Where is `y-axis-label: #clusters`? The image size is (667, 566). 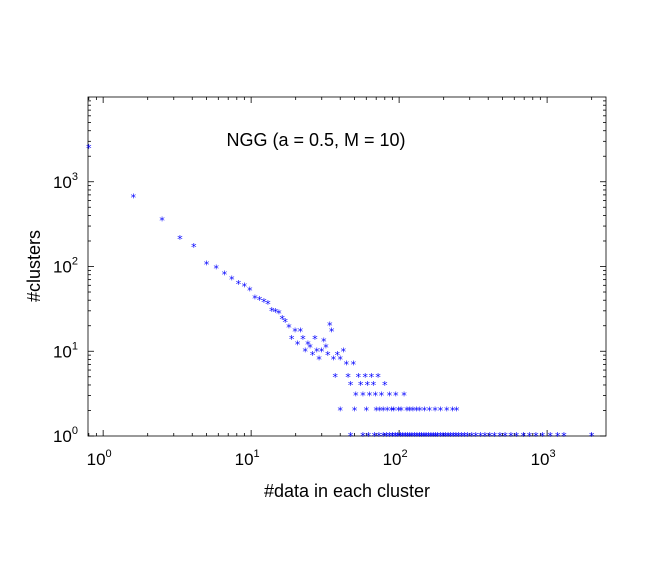
y-axis-label: #clusters is located at coordinates (34, 266).